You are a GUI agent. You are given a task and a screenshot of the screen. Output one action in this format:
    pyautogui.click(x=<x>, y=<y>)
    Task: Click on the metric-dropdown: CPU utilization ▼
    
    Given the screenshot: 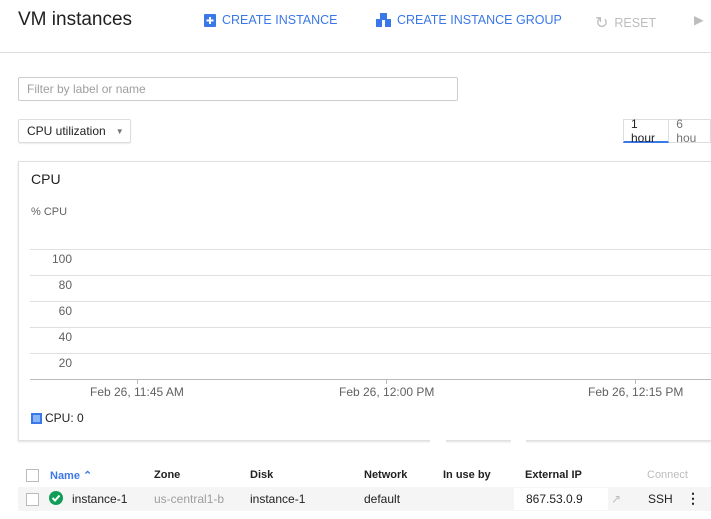 What is the action you would take?
    pyautogui.click(x=74, y=131)
    